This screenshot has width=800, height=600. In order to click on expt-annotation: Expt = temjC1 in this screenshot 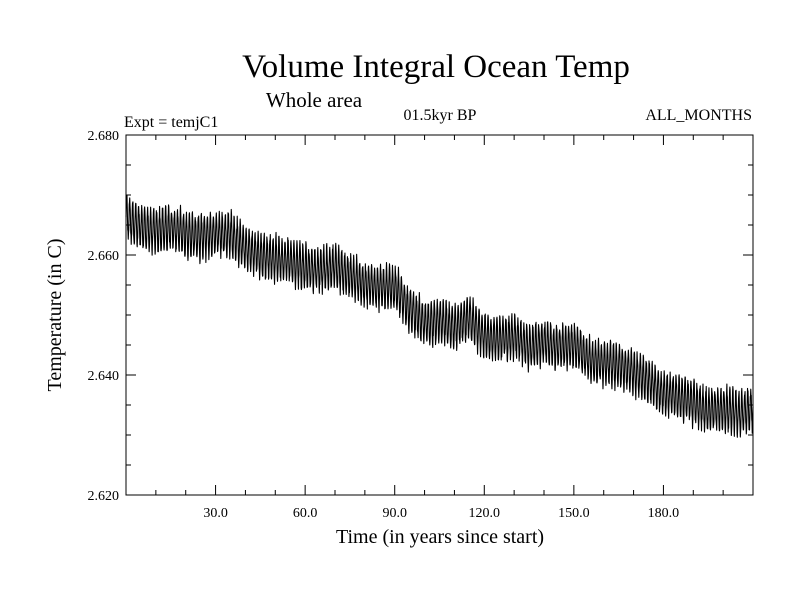, I will do `click(171, 122)`.